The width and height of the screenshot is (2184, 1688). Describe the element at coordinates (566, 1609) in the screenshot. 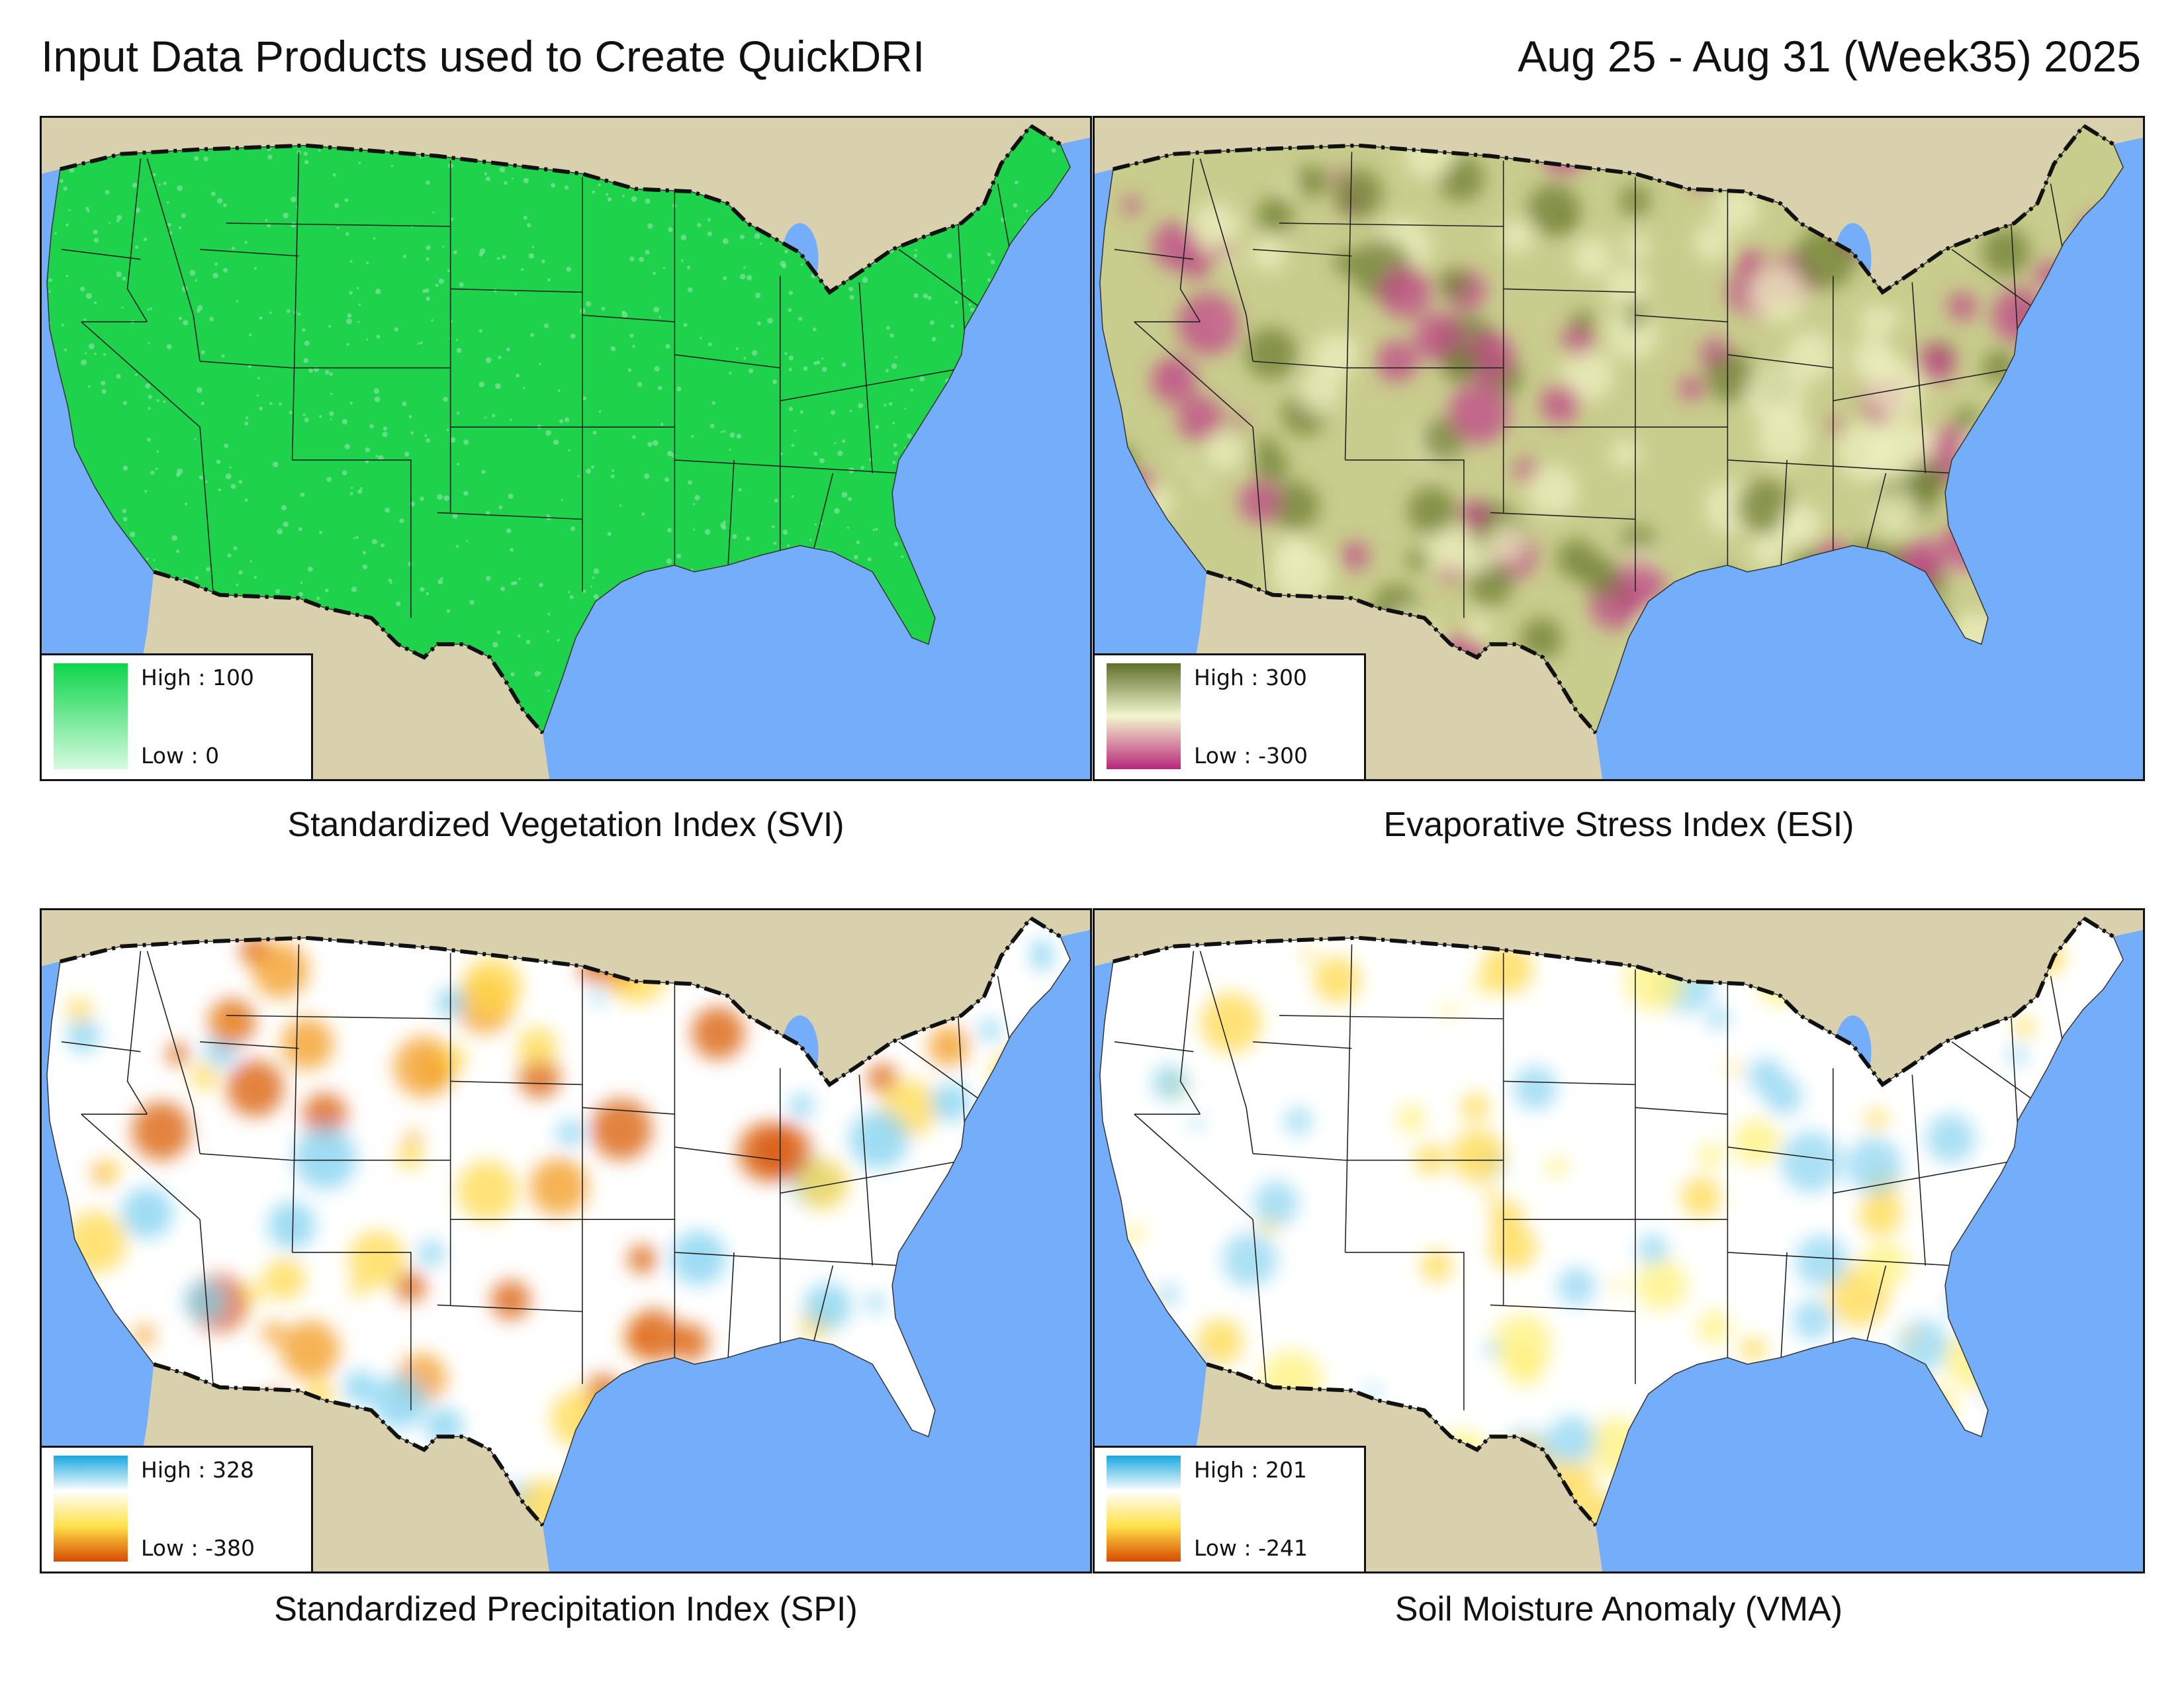

I see `spi-caption: Standardized Precipitation Index (SPI)` at that location.